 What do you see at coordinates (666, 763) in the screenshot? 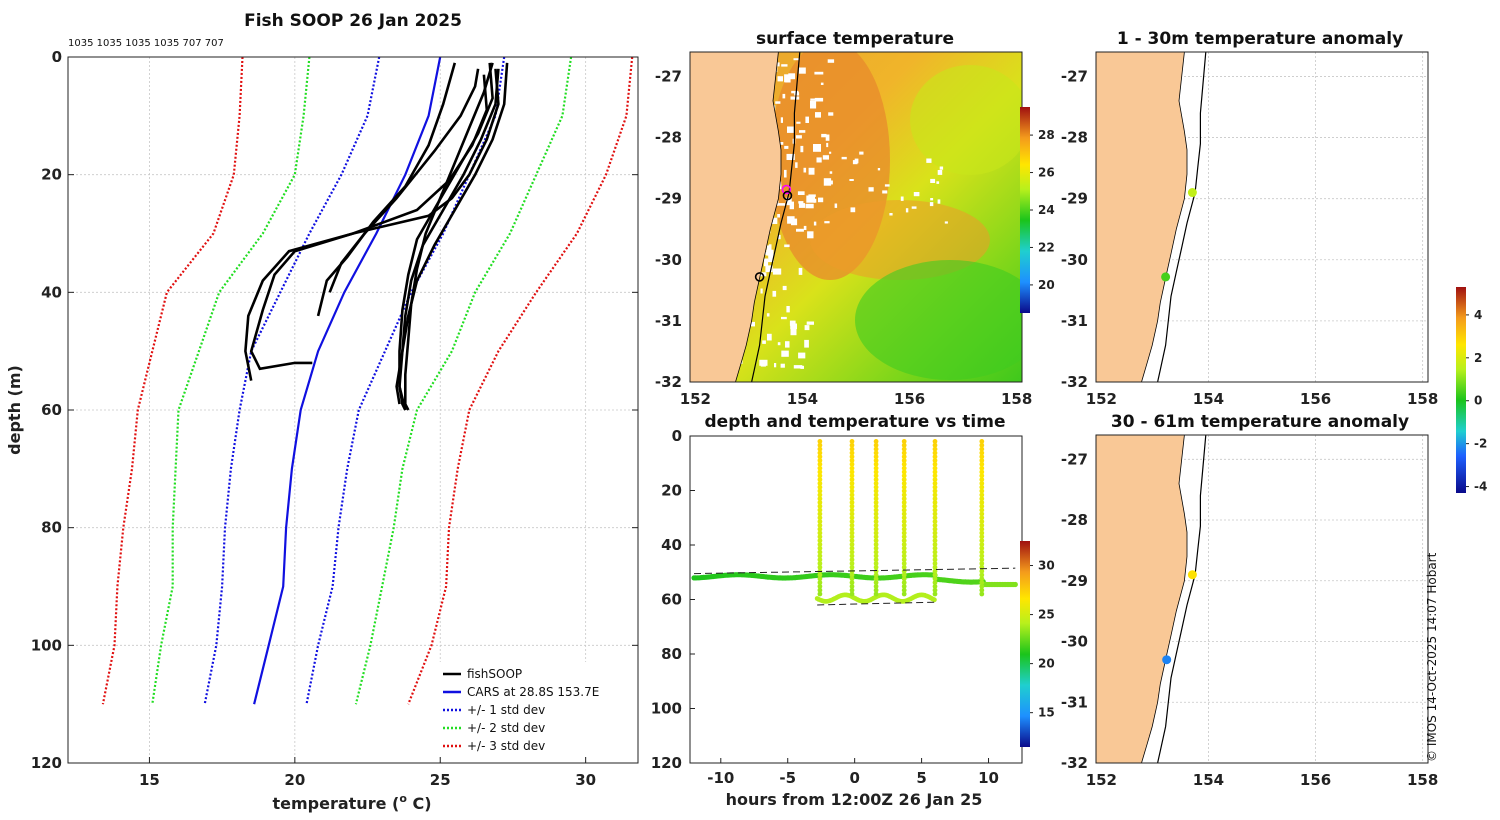
I see `depth-time-ytick-label: 120` at bounding box center [666, 763].